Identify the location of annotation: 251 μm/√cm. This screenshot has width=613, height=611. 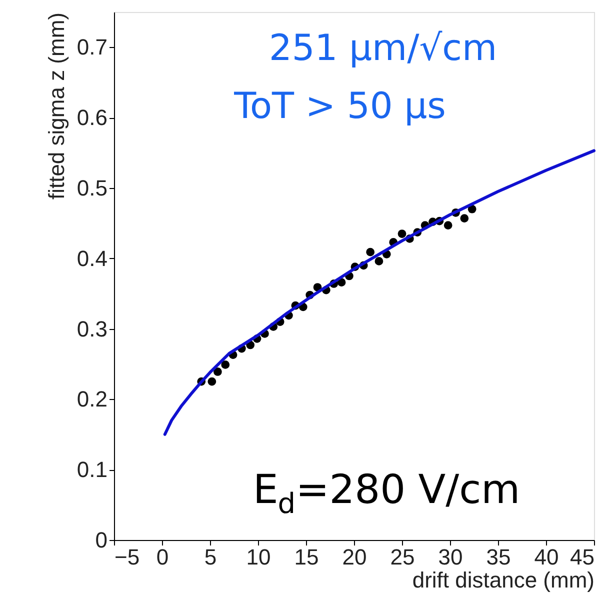
(383, 48).